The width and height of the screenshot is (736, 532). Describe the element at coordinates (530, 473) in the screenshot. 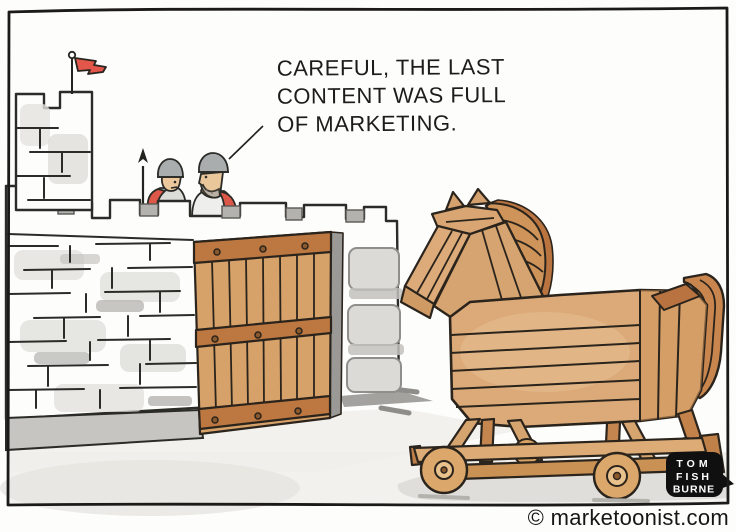

I see `near-wheels` at that location.